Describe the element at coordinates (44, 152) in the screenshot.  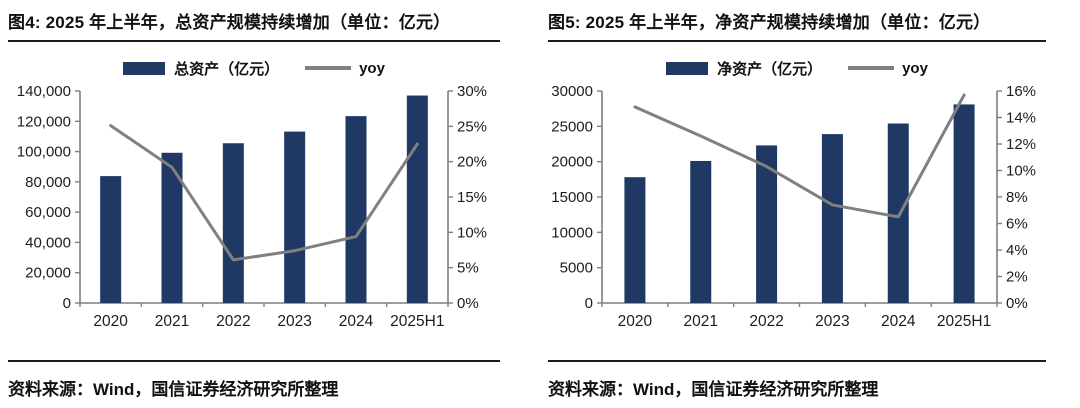
I see `axis-tick-label: 100,000` at that location.